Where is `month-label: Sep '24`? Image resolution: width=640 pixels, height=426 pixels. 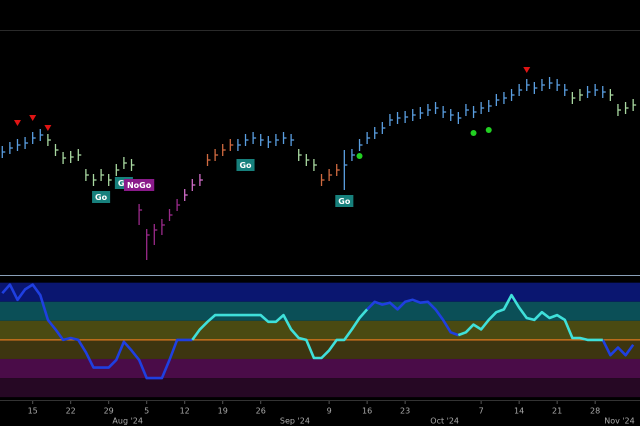 month-label: Sep '24 is located at coordinates (295, 421).